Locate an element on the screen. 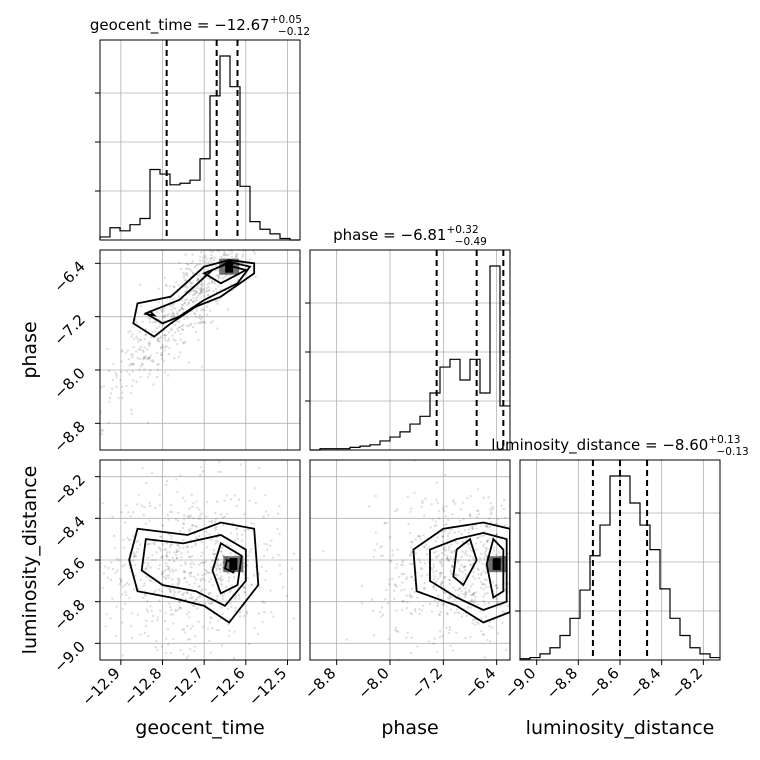 The width and height of the screenshot is (760, 760). density-core is located at coordinates (229, 266).